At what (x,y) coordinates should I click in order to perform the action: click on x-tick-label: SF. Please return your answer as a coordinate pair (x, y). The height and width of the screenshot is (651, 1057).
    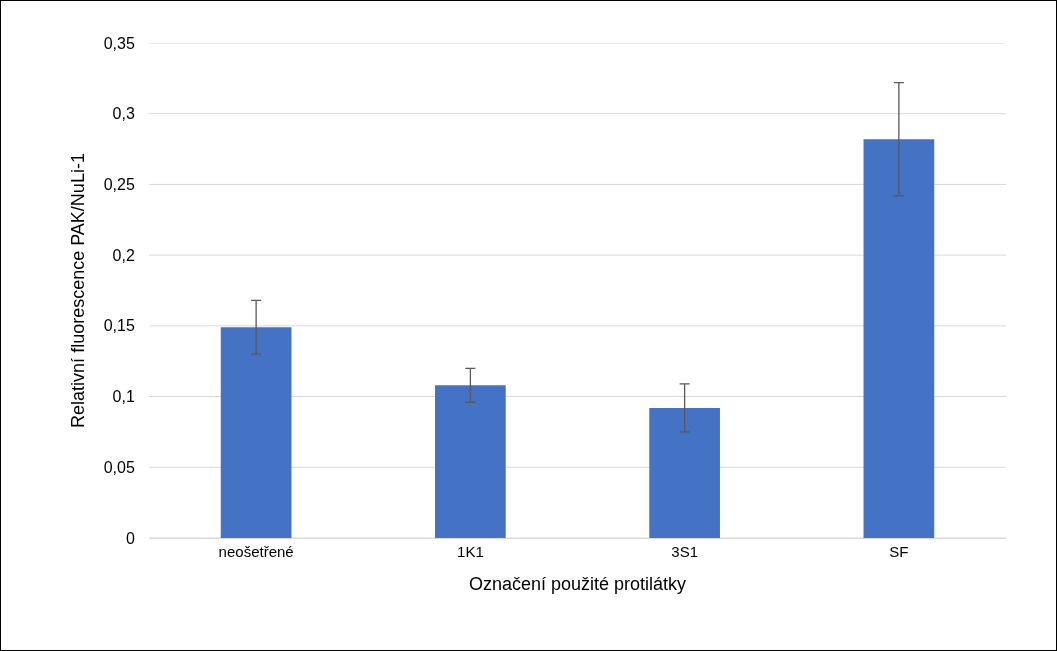
    Looking at the image, I should click on (899, 551).